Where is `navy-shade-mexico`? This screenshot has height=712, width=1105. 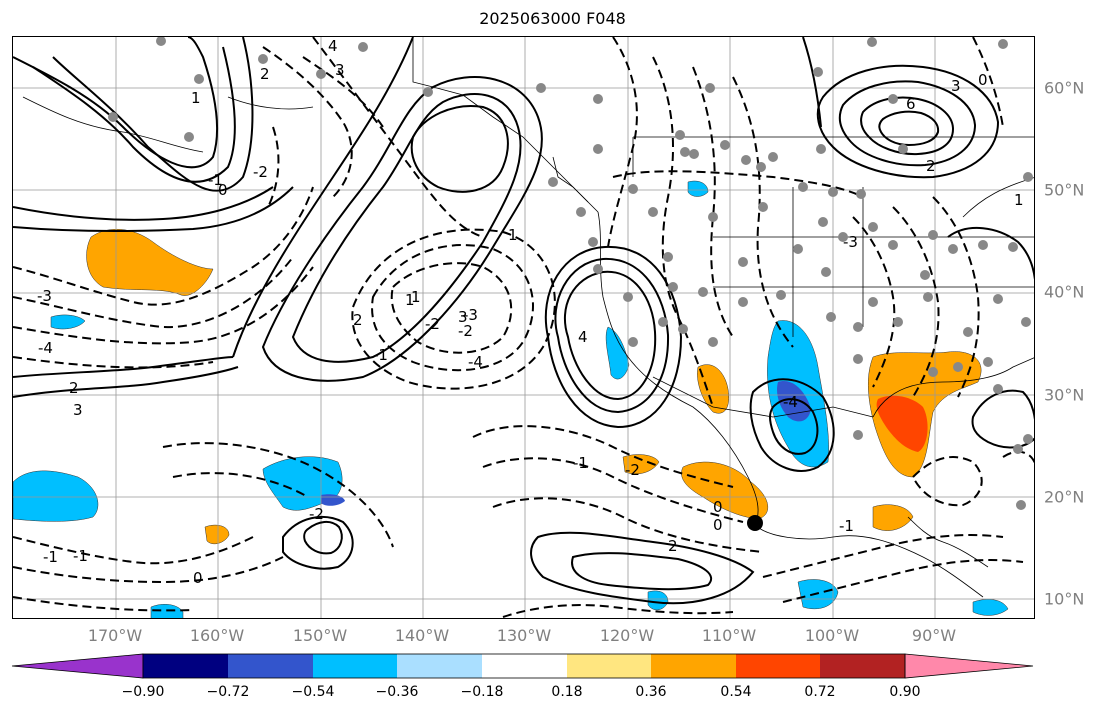 navy-shade-mexico is located at coordinates (794, 401).